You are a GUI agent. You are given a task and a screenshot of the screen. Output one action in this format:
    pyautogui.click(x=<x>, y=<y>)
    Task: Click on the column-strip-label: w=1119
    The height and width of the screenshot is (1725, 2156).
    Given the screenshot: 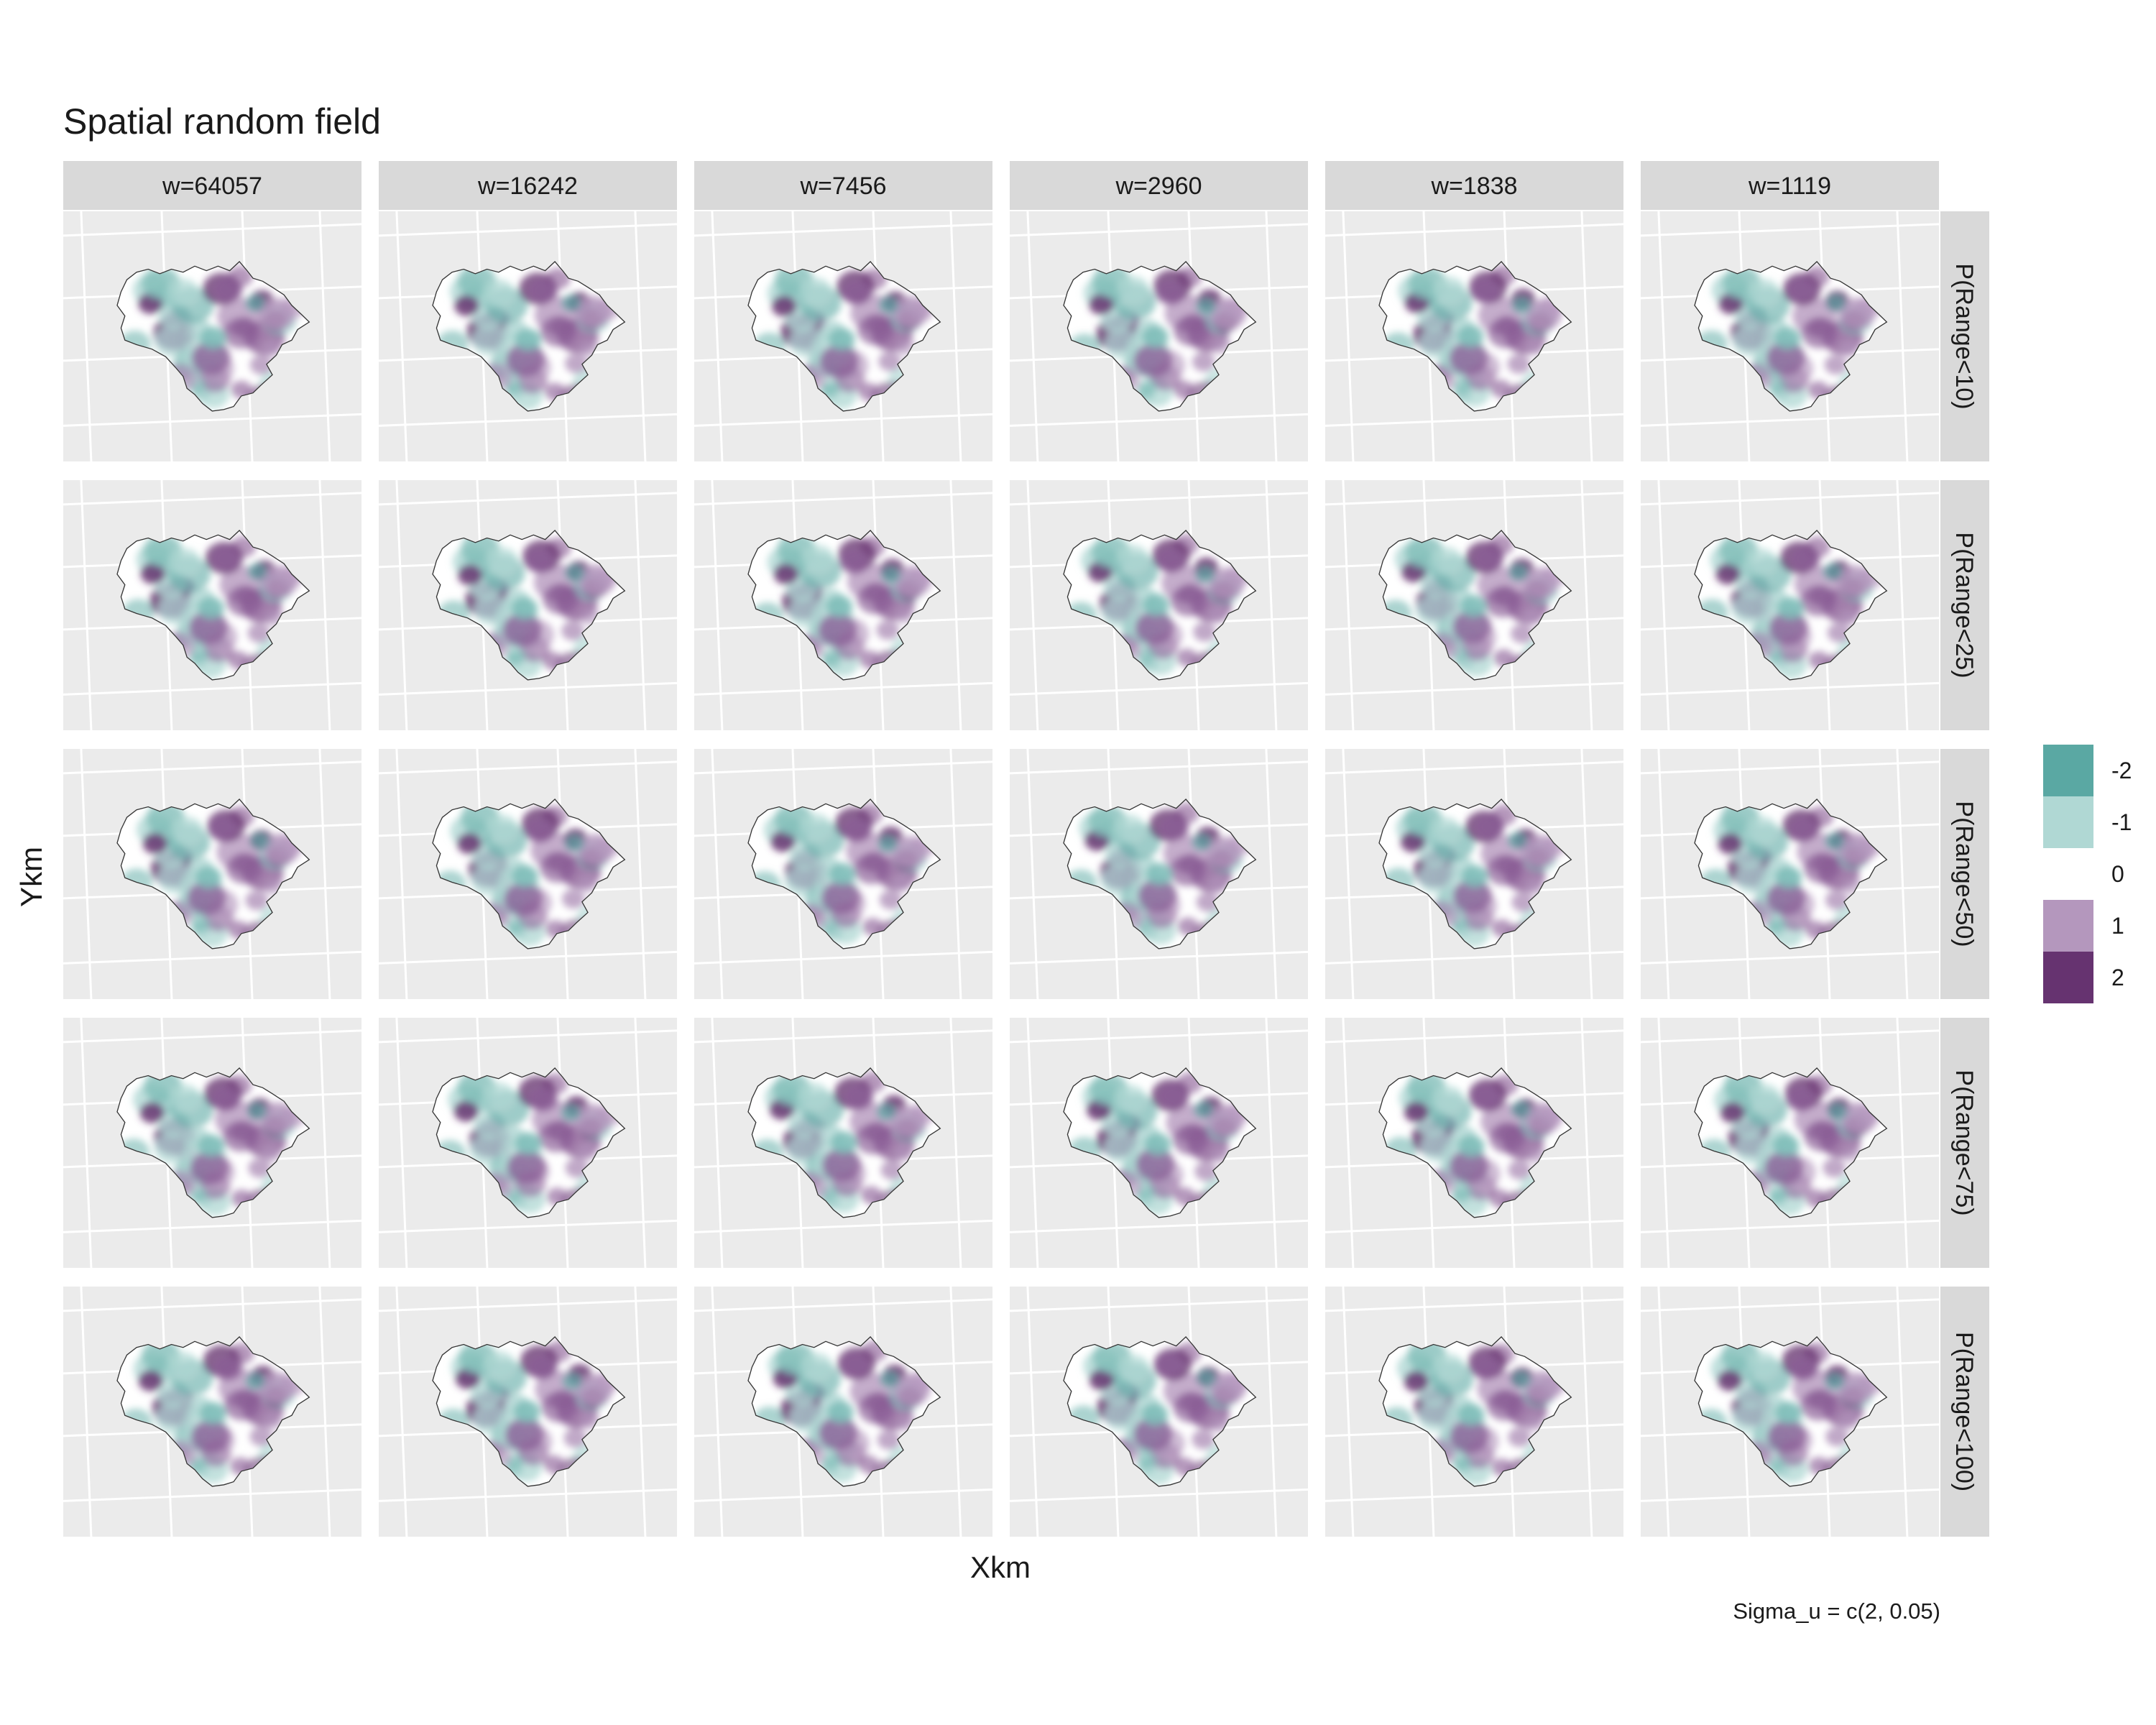 What is the action you would take?
    pyautogui.click(x=1790, y=186)
    